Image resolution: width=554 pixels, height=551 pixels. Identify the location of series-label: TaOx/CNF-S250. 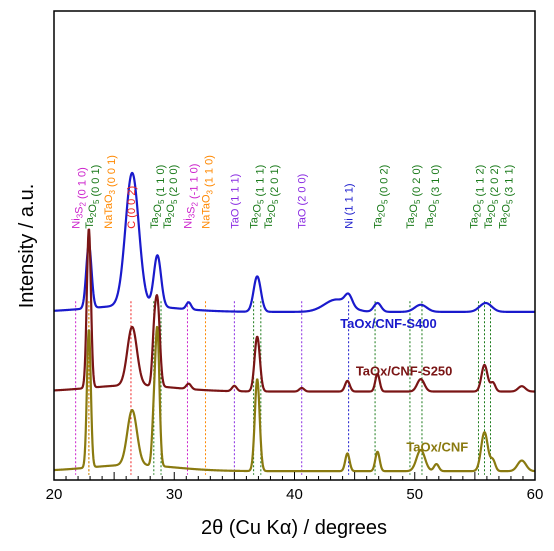
(404, 371).